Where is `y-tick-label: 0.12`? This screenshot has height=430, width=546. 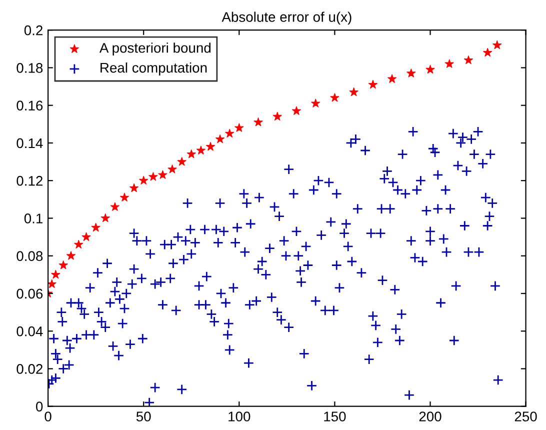 y-tick-label: 0.12 is located at coordinates (29, 181).